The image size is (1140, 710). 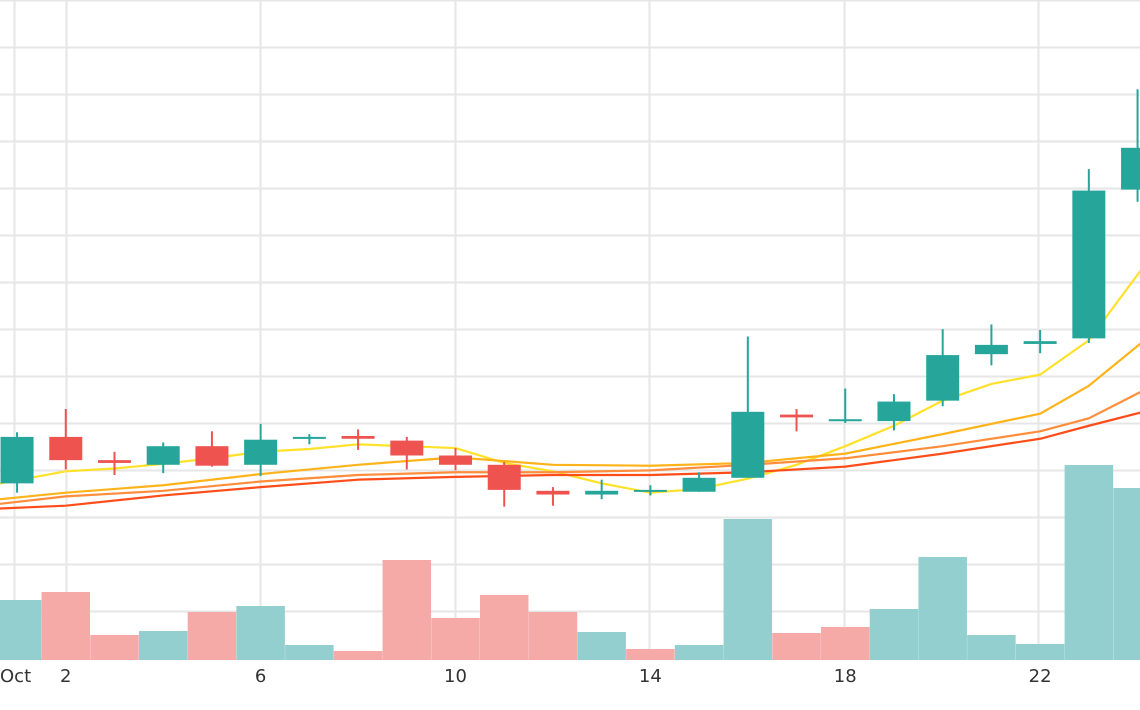 What do you see at coordinates (15, 676) in the screenshot?
I see `x-axis-tick-label: Oct` at bounding box center [15, 676].